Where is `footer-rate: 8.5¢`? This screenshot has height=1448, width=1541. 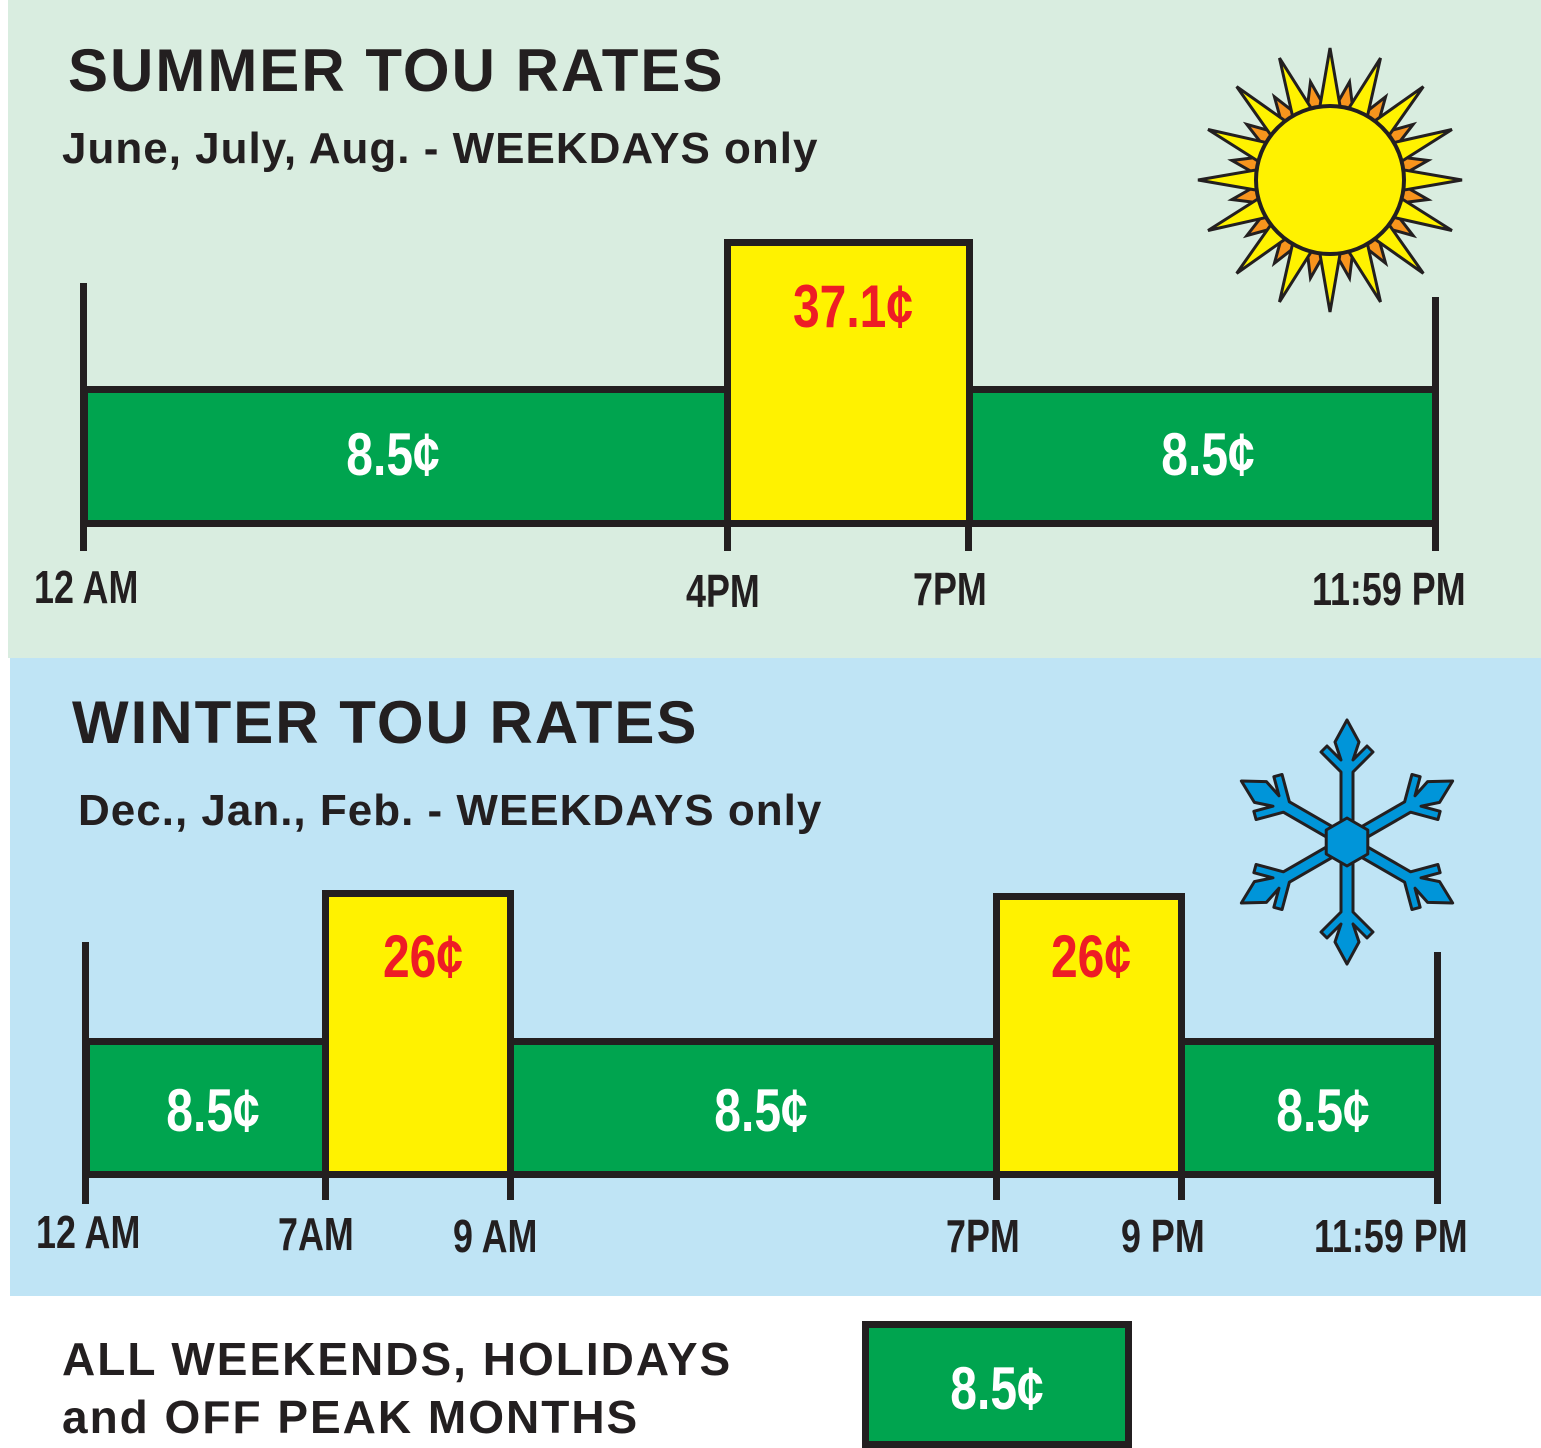
footer-rate: 8.5¢ is located at coordinates (997, 1388).